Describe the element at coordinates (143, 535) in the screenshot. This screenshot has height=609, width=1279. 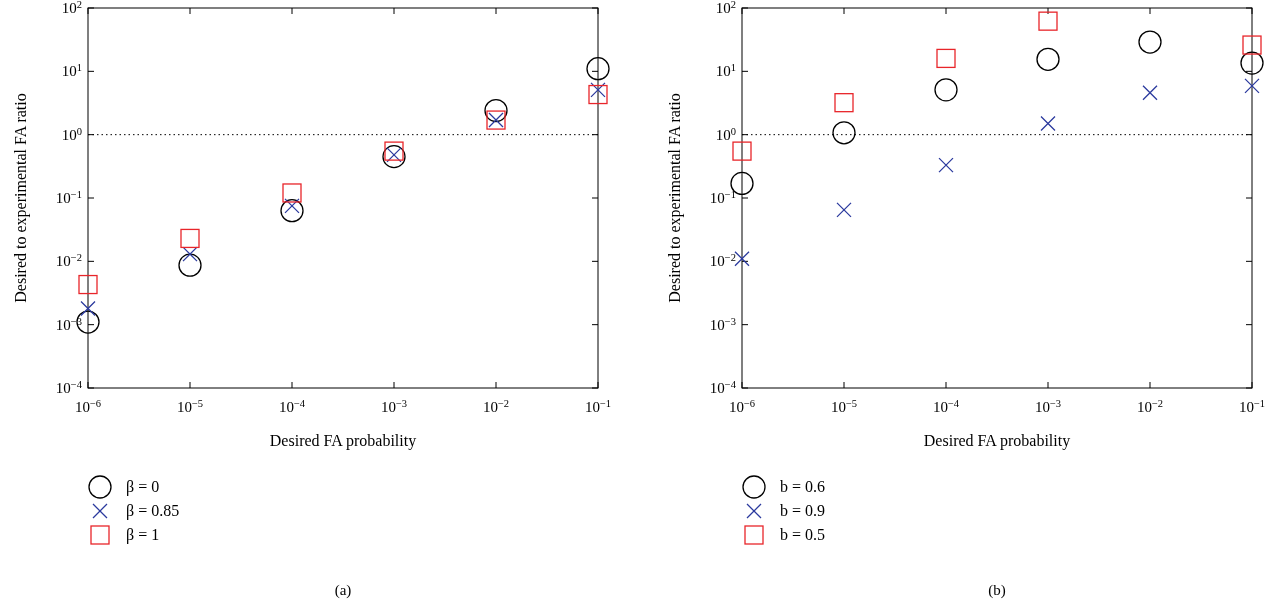
I see `legend-label: β = 1` at that location.